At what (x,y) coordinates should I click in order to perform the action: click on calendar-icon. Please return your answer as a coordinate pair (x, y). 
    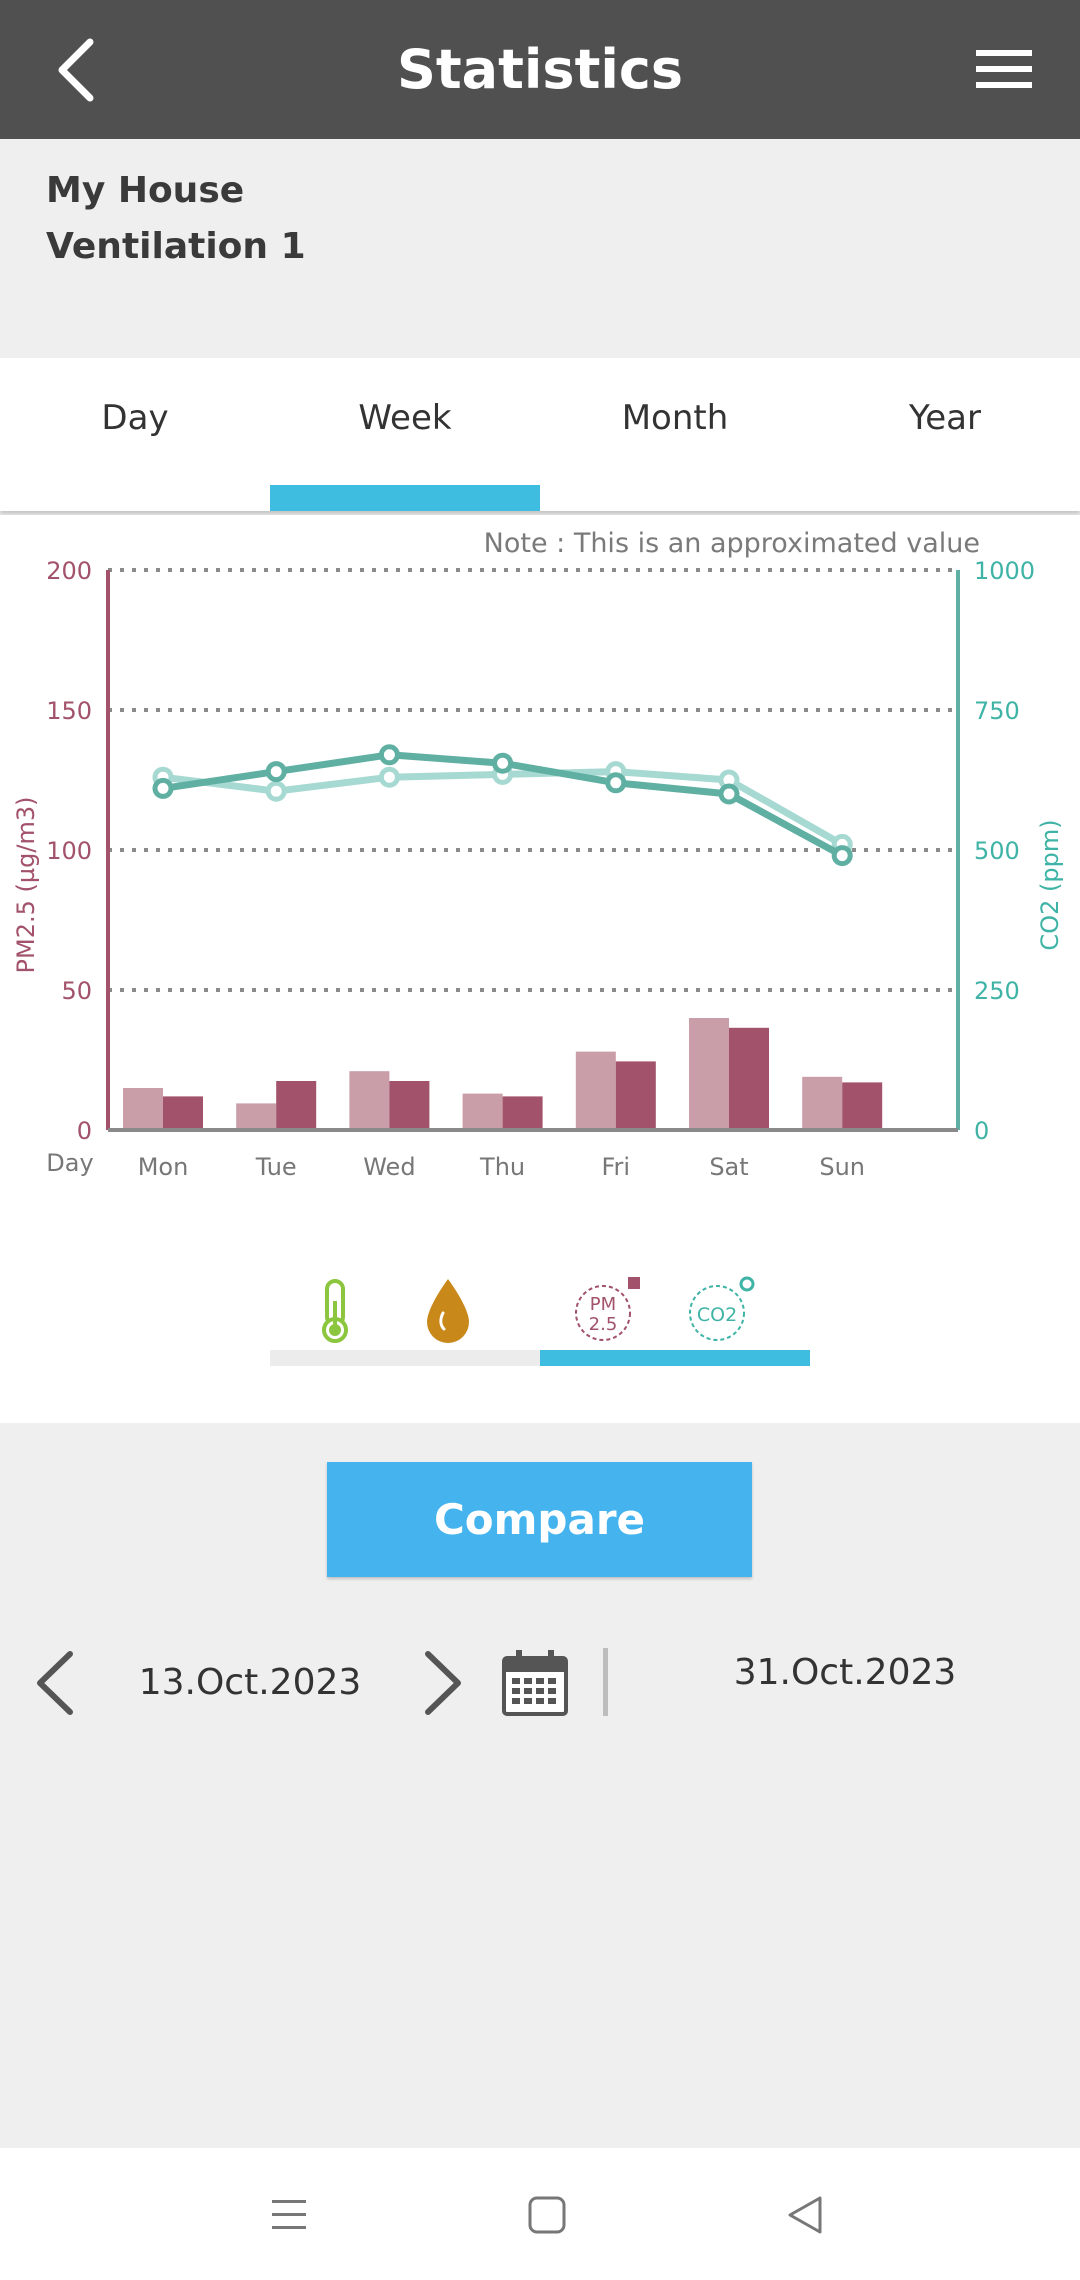
    Looking at the image, I should click on (535, 1683).